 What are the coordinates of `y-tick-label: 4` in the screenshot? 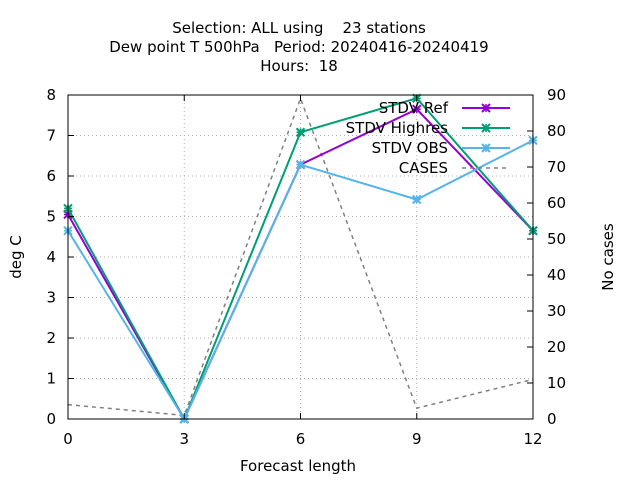 It's located at (51, 257).